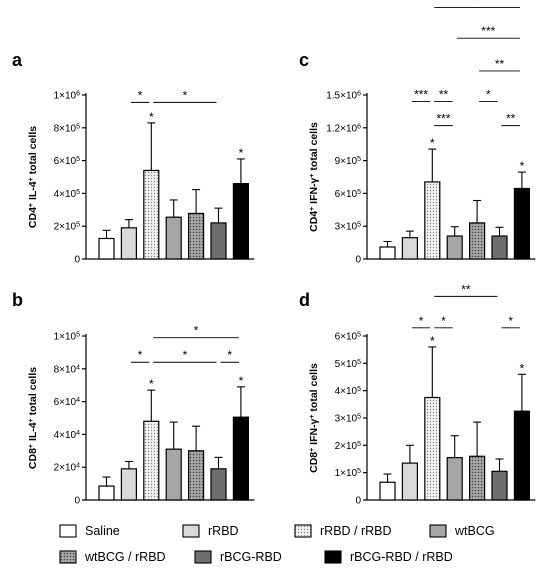 This screenshot has height=576, width=550. I want to click on legend-label: rRBD / rRBD, so click(356, 531).